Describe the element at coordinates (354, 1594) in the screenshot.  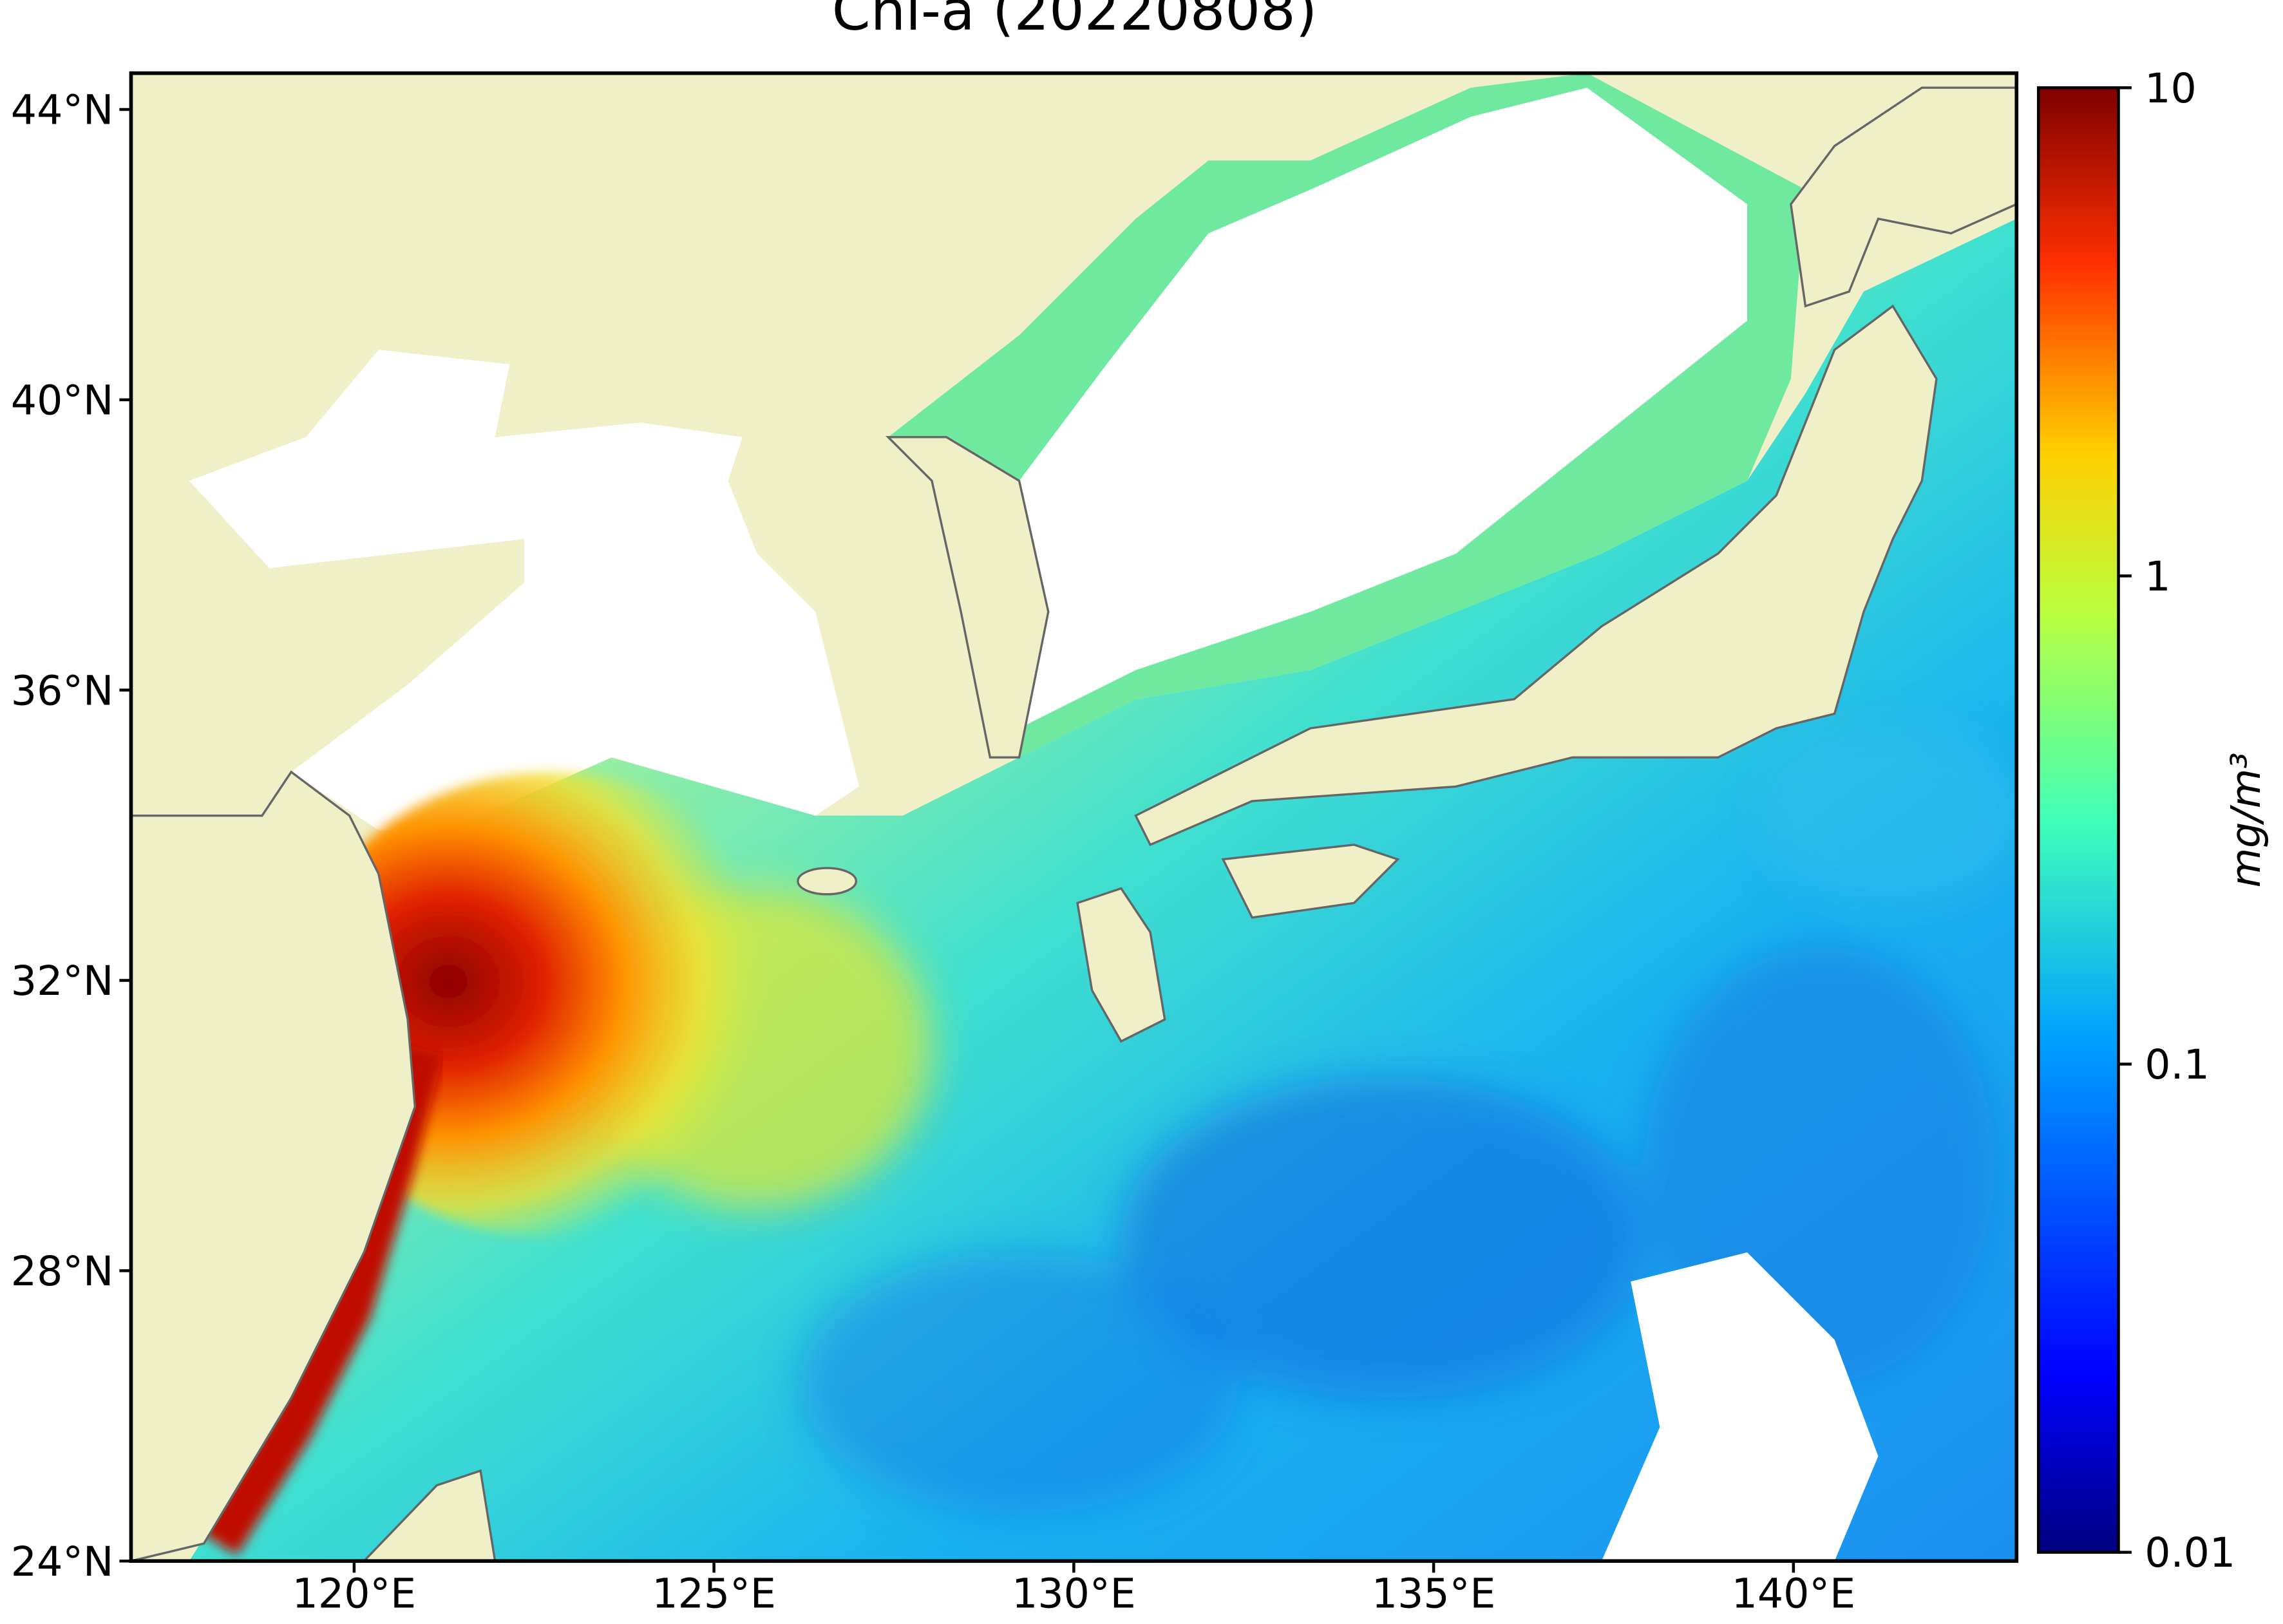
I see `x-tick-label: 120°E` at that location.